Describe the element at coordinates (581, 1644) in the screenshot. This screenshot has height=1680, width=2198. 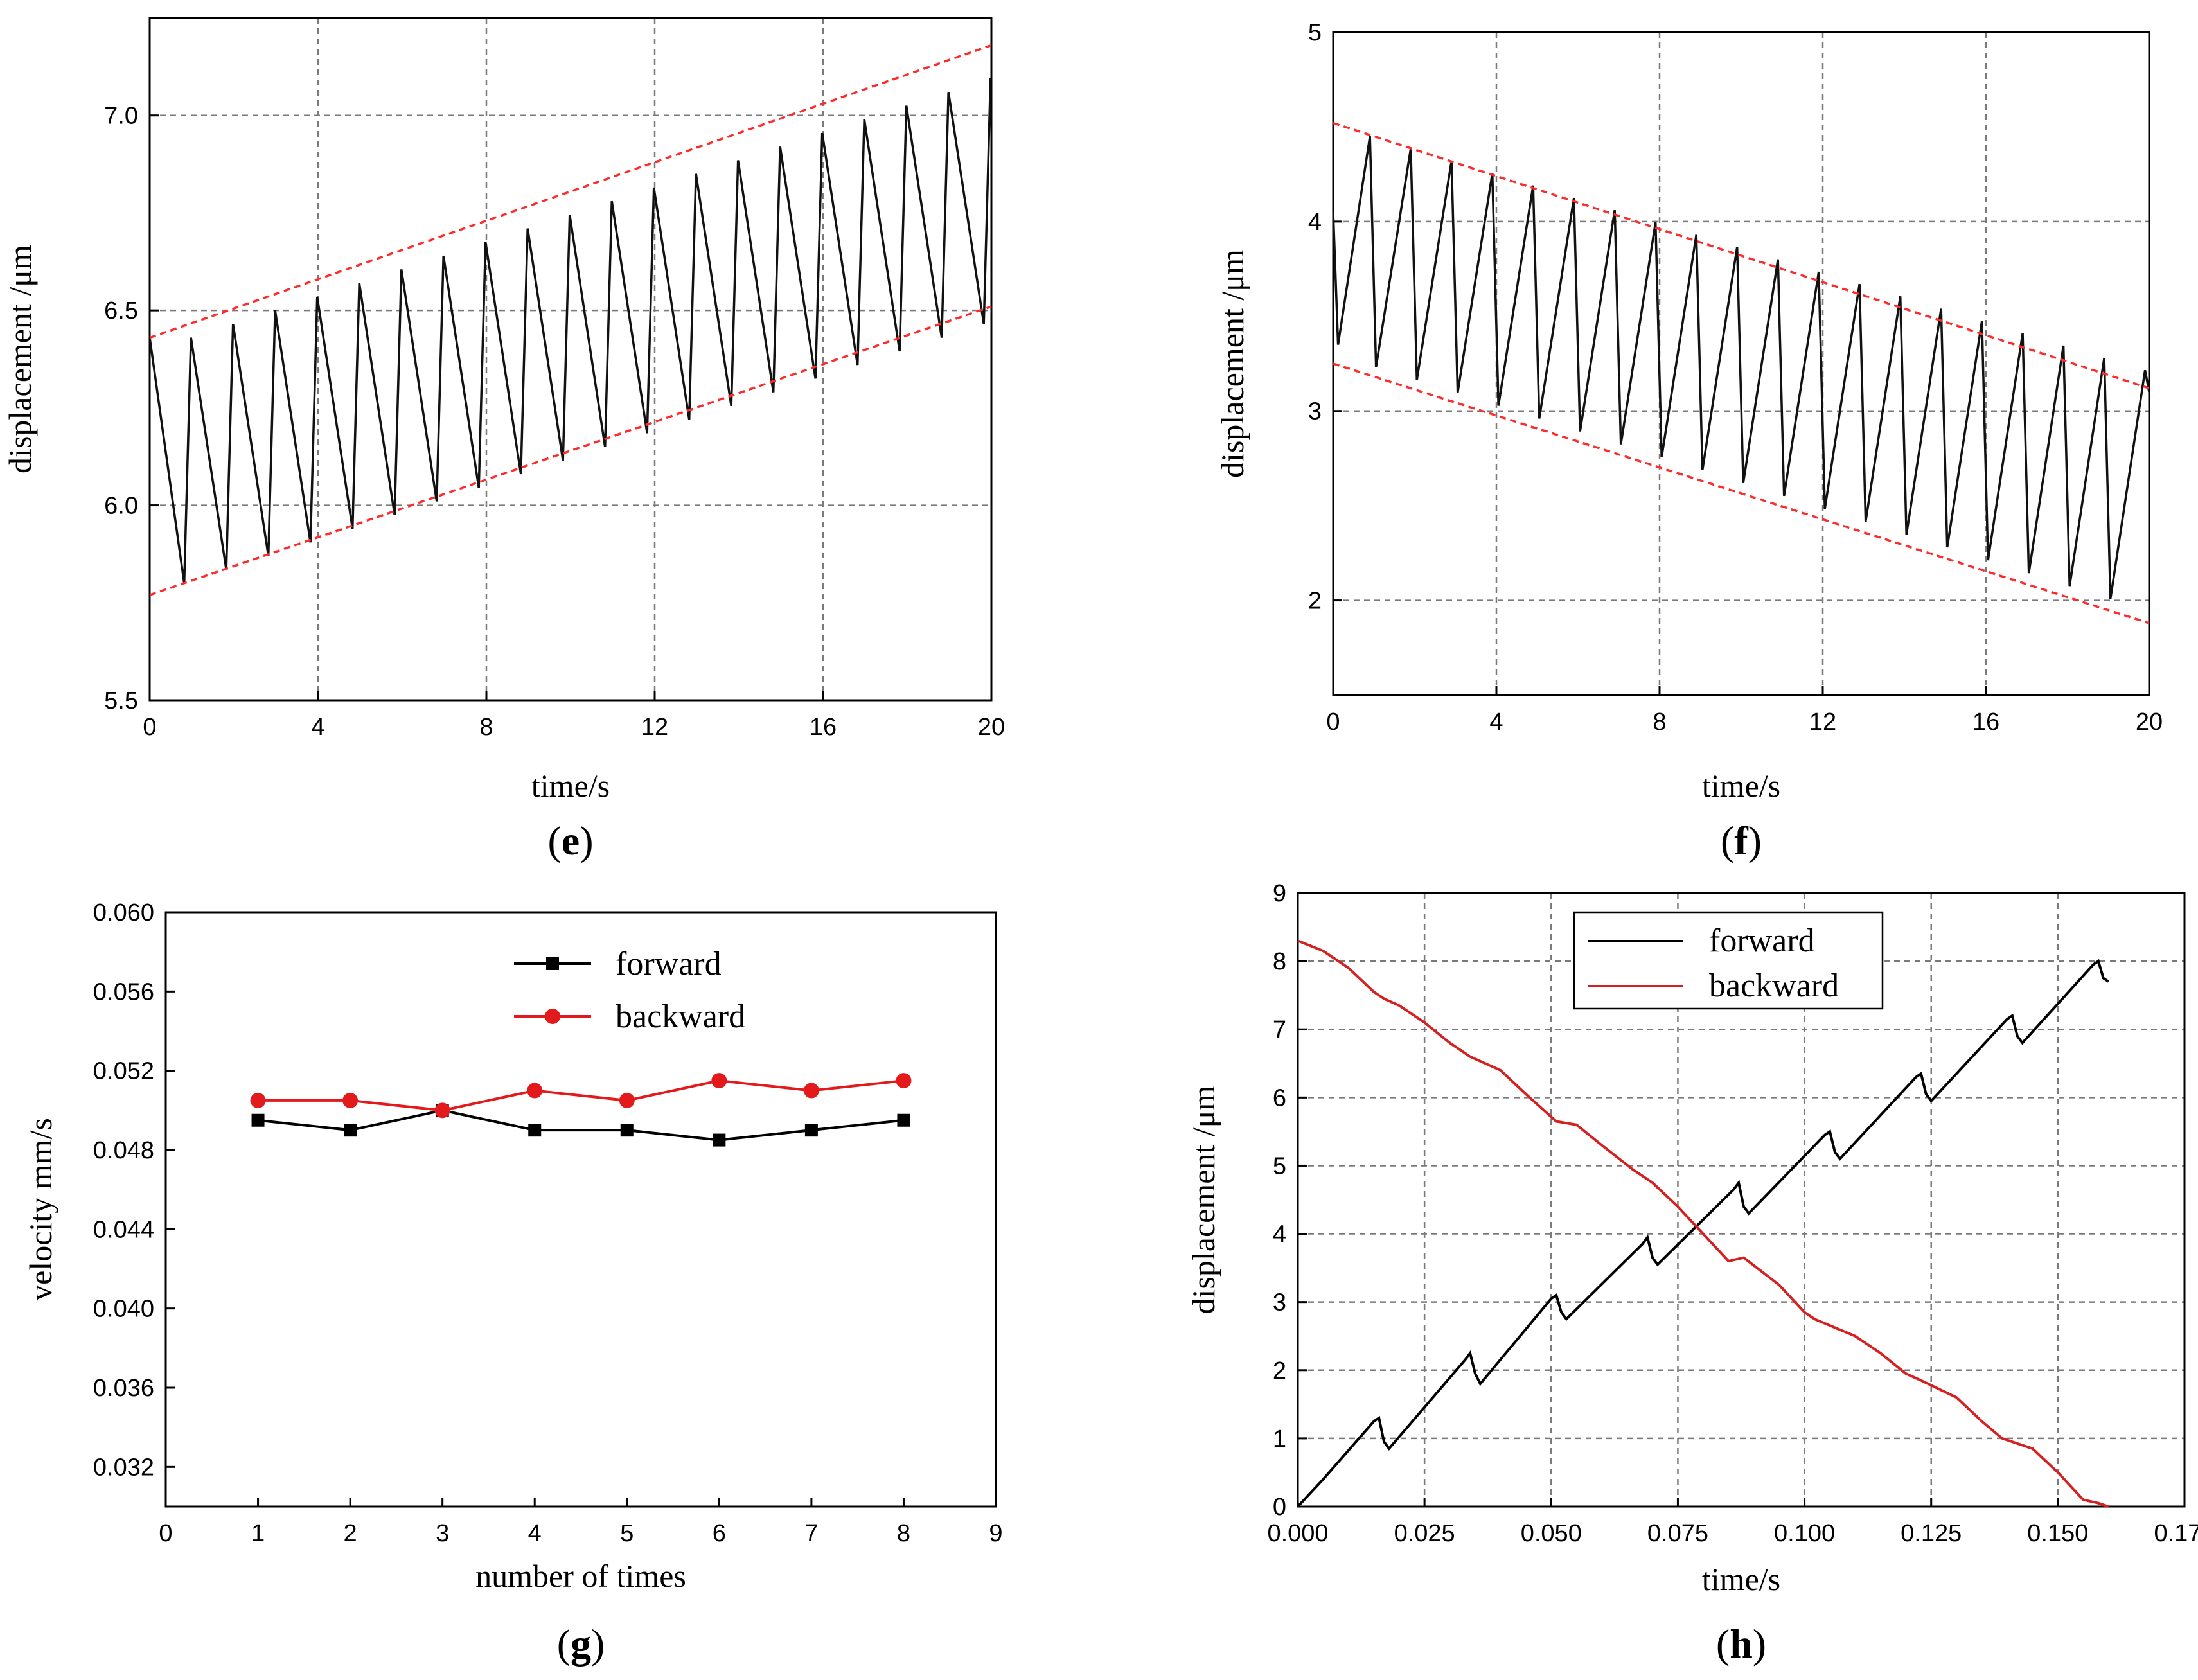
I see `panel-label-letter: g` at that location.